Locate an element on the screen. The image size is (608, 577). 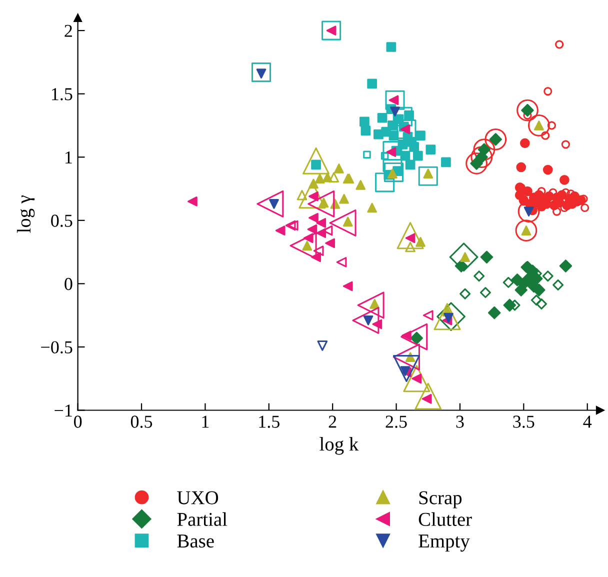
x-tick-label: 3.5 is located at coordinates (523, 422).